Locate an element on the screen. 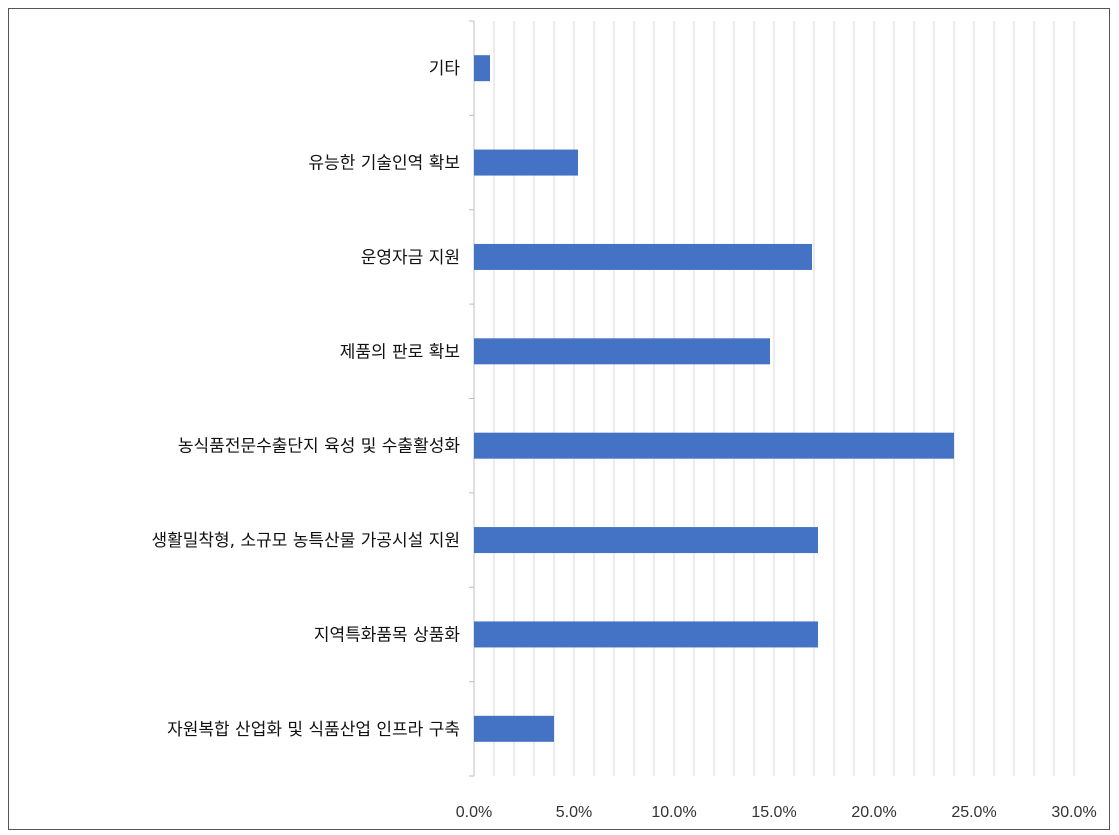 The width and height of the screenshot is (1119, 835). x-tick-label: 25.0% is located at coordinates (973, 812).